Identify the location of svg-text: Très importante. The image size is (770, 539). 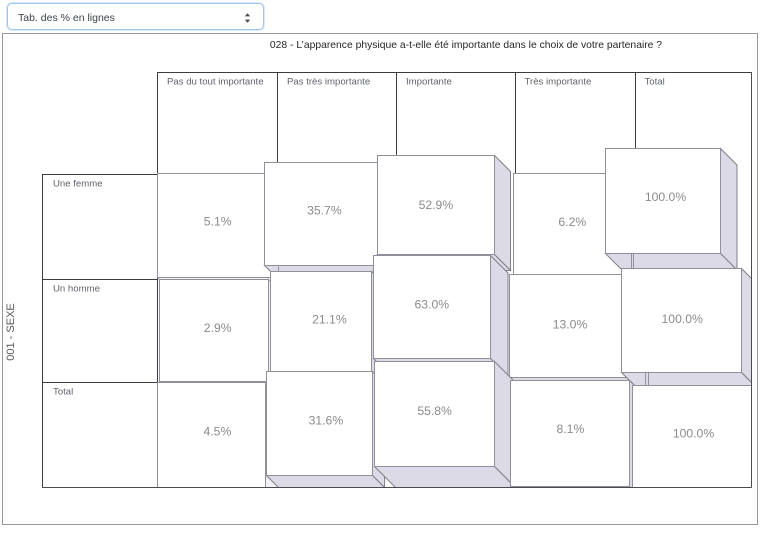
(558, 82).